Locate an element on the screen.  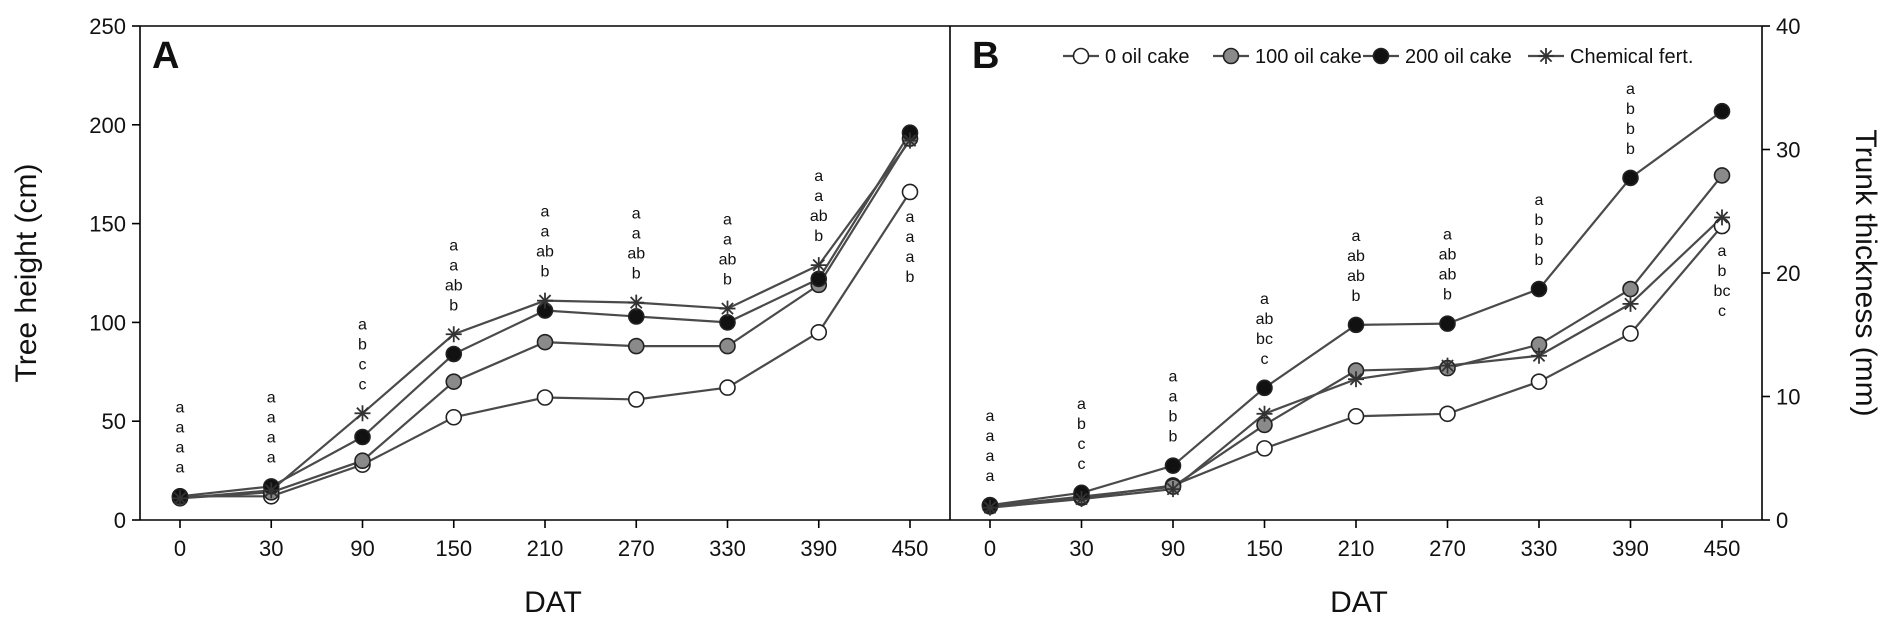
panel-b-y-tick-label: 40 is located at coordinates (1788, 26).